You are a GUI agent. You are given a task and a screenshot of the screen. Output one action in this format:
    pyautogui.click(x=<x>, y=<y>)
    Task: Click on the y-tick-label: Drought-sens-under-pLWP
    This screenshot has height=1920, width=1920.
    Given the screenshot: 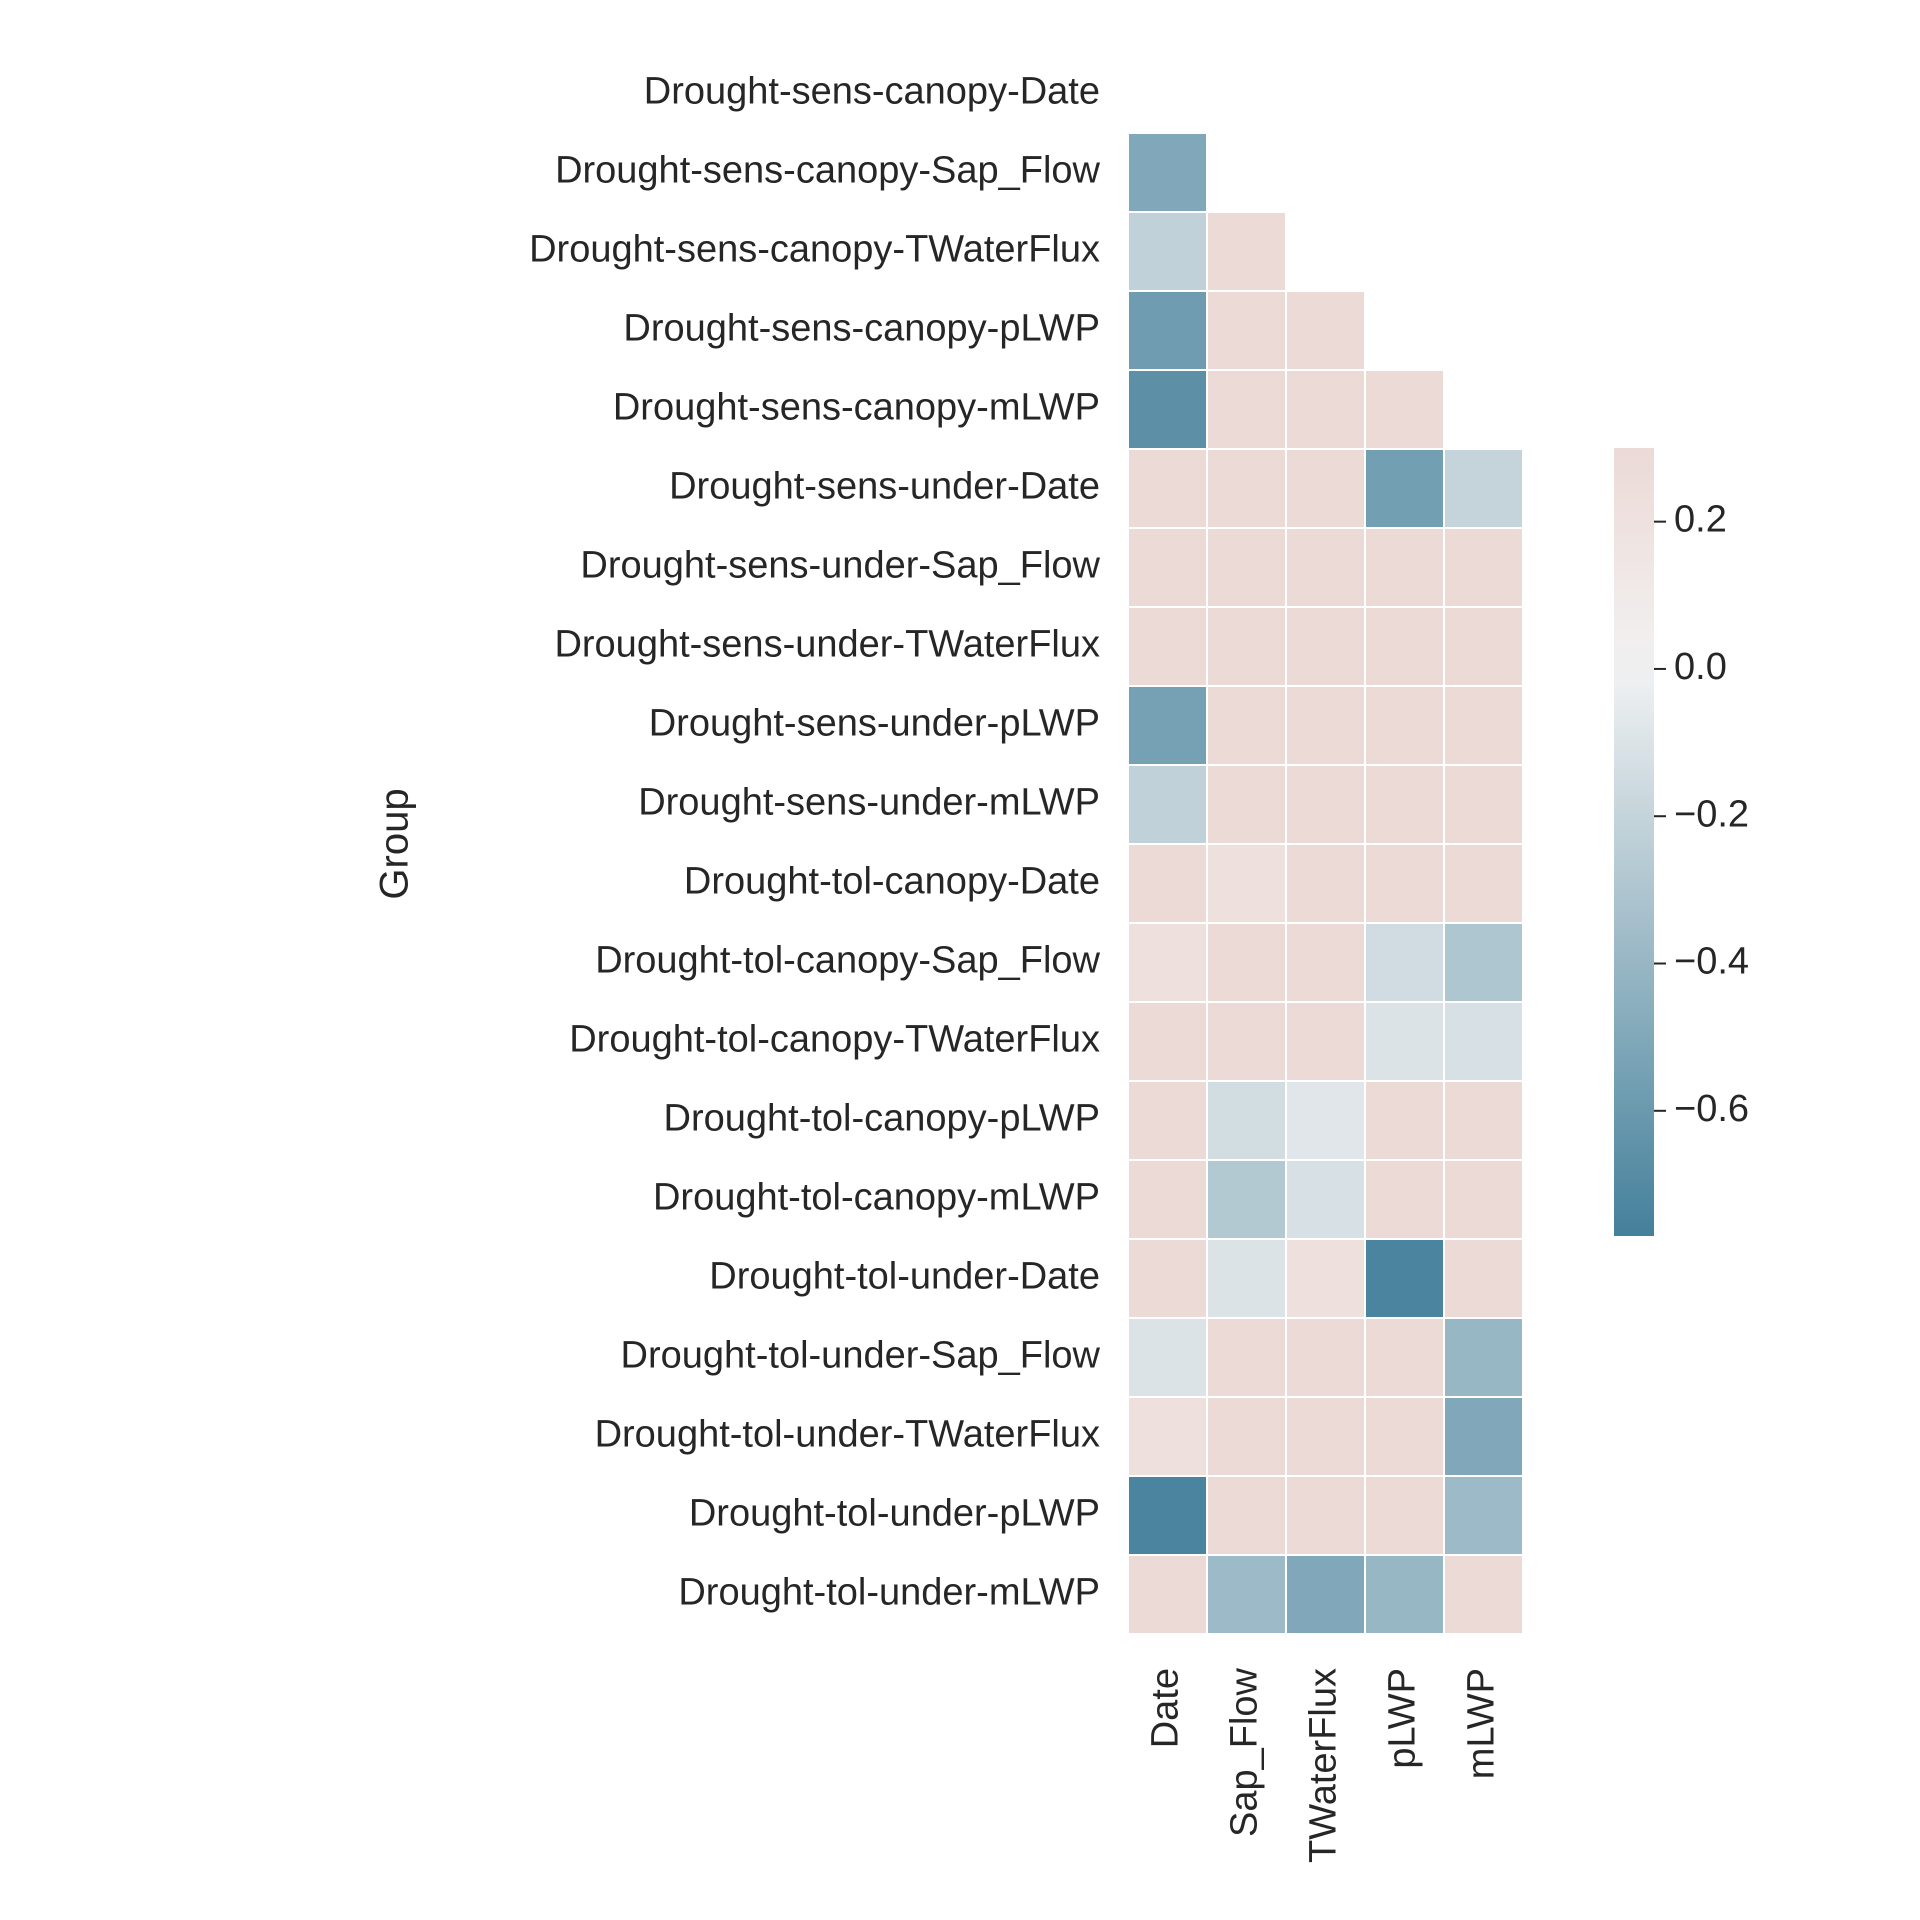 What is the action you would take?
    pyautogui.click(x=874, y=724)
    